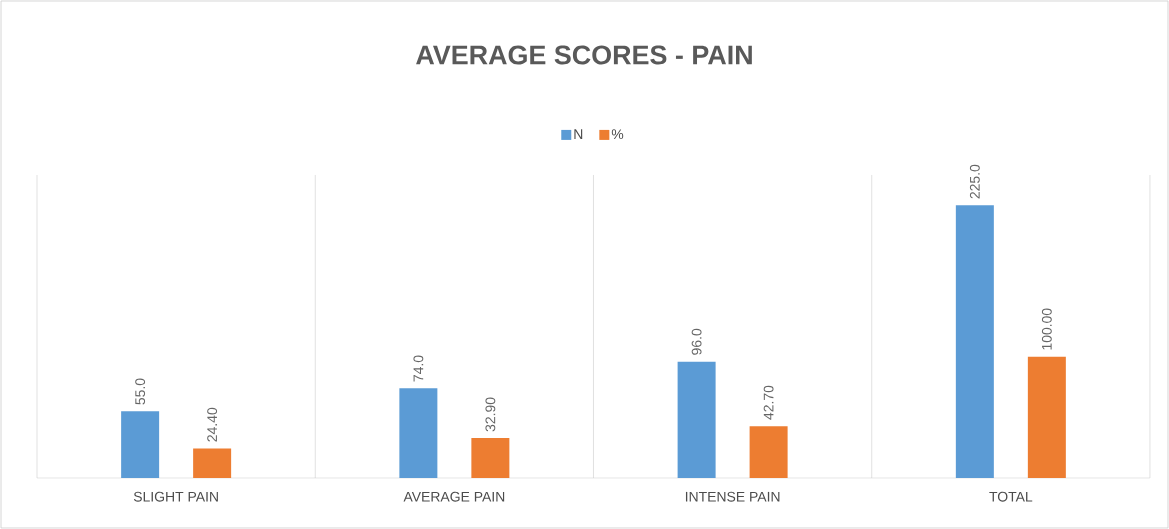 The height and width of the screenshot is (529, 1169). What do you see at coordinates (584, 55) in the screenshot?
I see `chart-title: AVERAGE SCORES - PAIN` at bounding box center [584, 55].